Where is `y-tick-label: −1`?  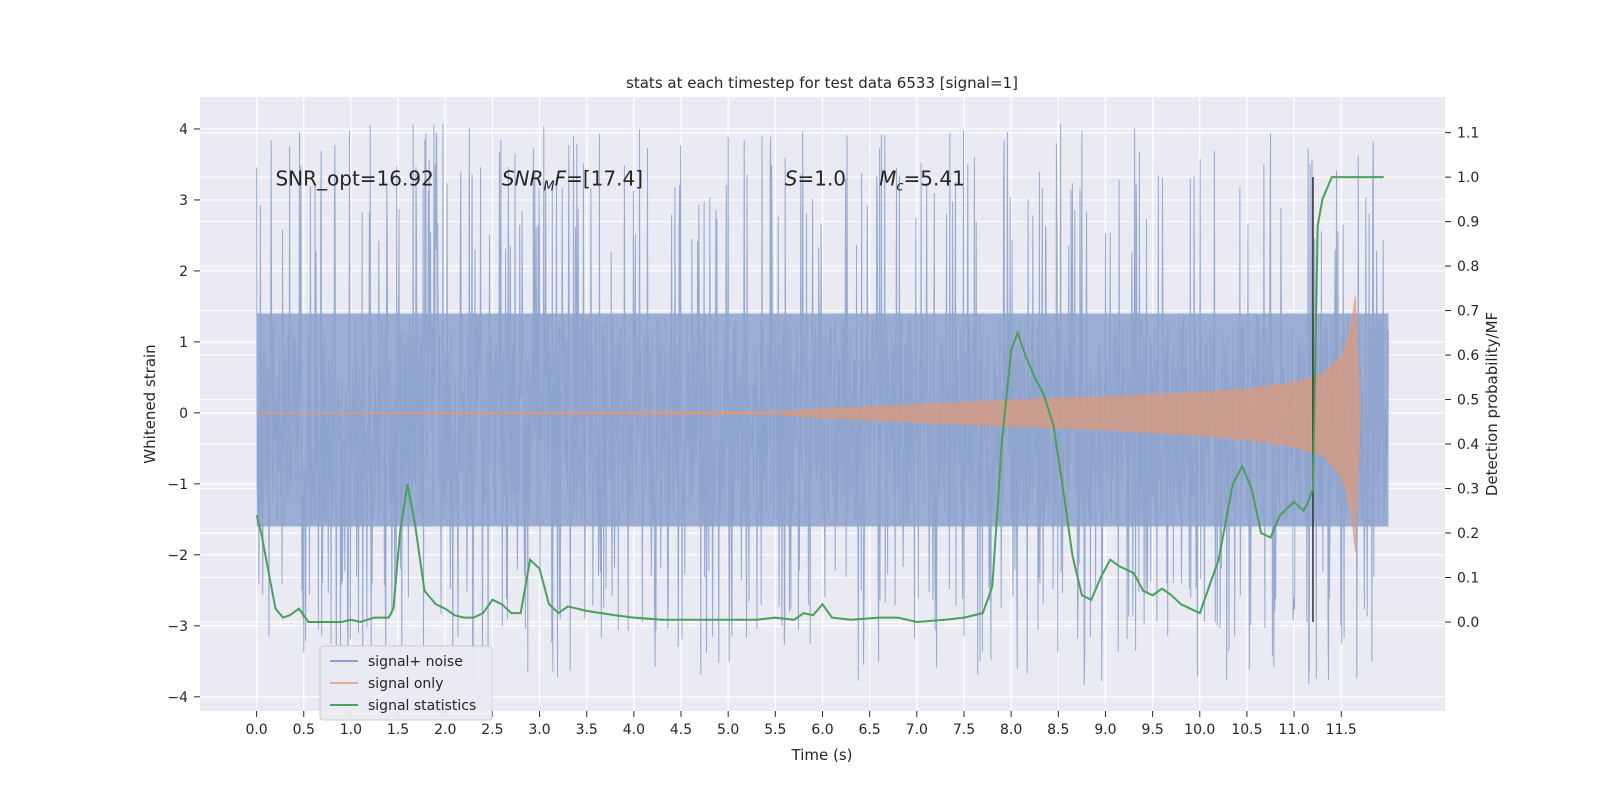 y-tick-label: −1 is located at coordinates (177, 485).